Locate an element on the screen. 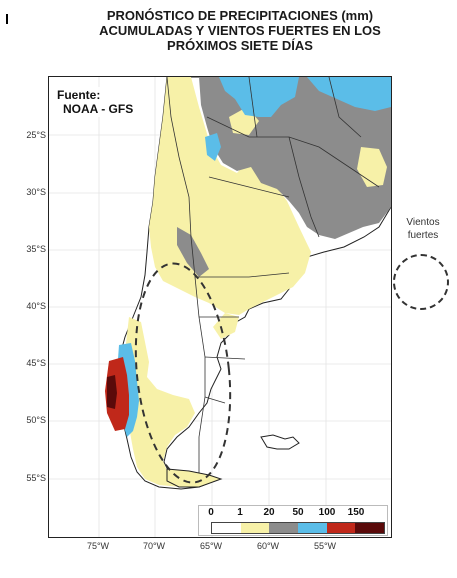  lon-label: 55°W is located at coordinates (325, 546).